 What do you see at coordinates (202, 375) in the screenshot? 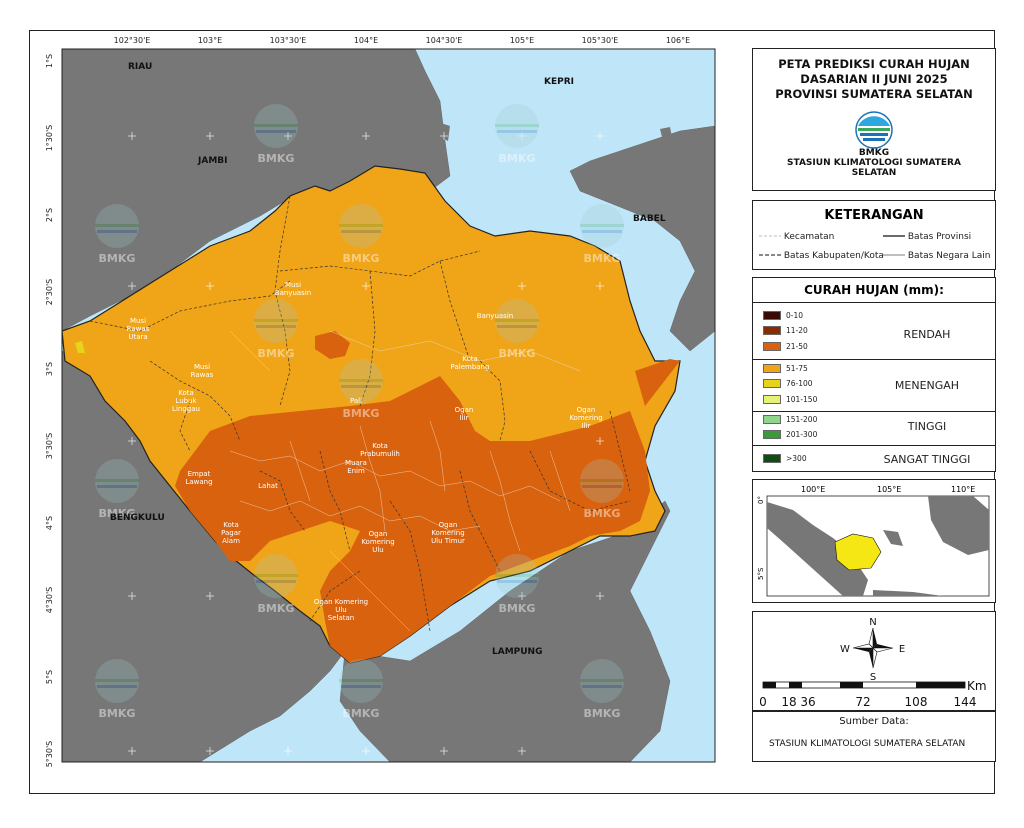
I see `district-label-musi-rawas: Rawas` at bounding box center [202, 375].